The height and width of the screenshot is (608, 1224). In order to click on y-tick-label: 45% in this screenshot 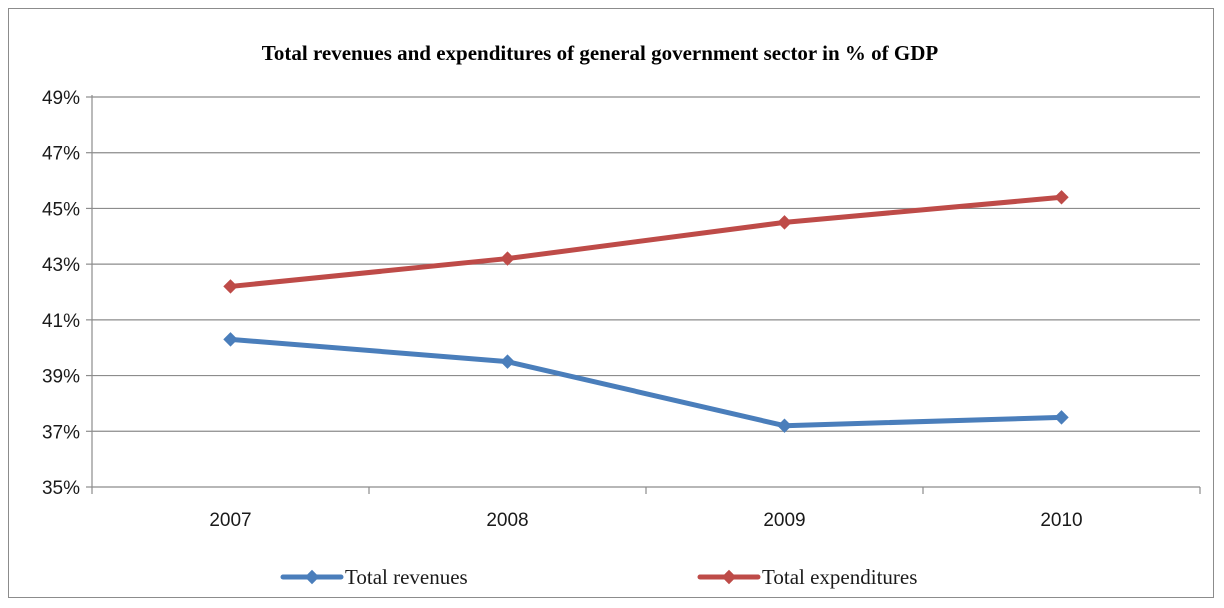, I will do `click(61, 209)`.